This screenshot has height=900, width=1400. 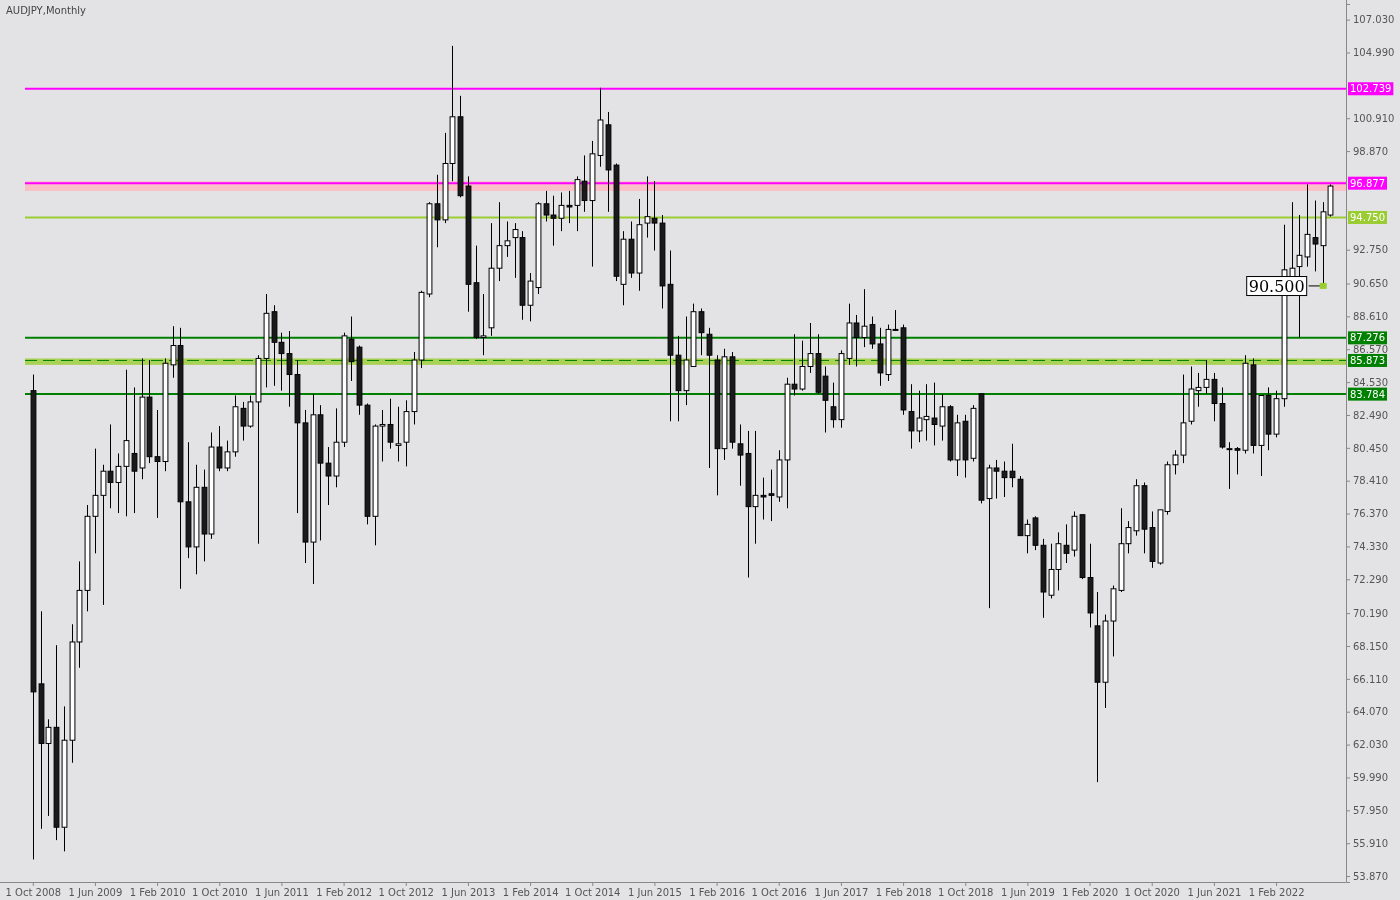 What do you see at coordinates (530, 893) in the screenshot?
I see `x-tick-label: 1 Feb 2014` at bounding box center [530, 893].